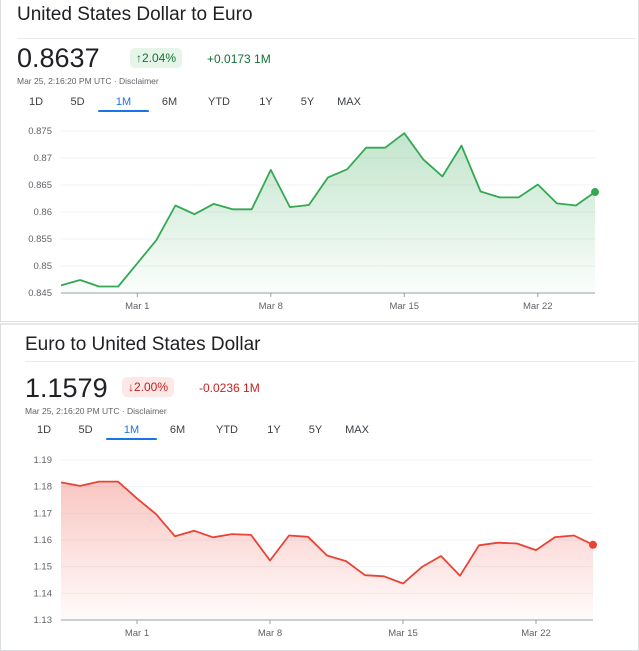 This screenshot has height=651, width=639. I want to click on arrow-up-icon: ↑, so click(139, 58).